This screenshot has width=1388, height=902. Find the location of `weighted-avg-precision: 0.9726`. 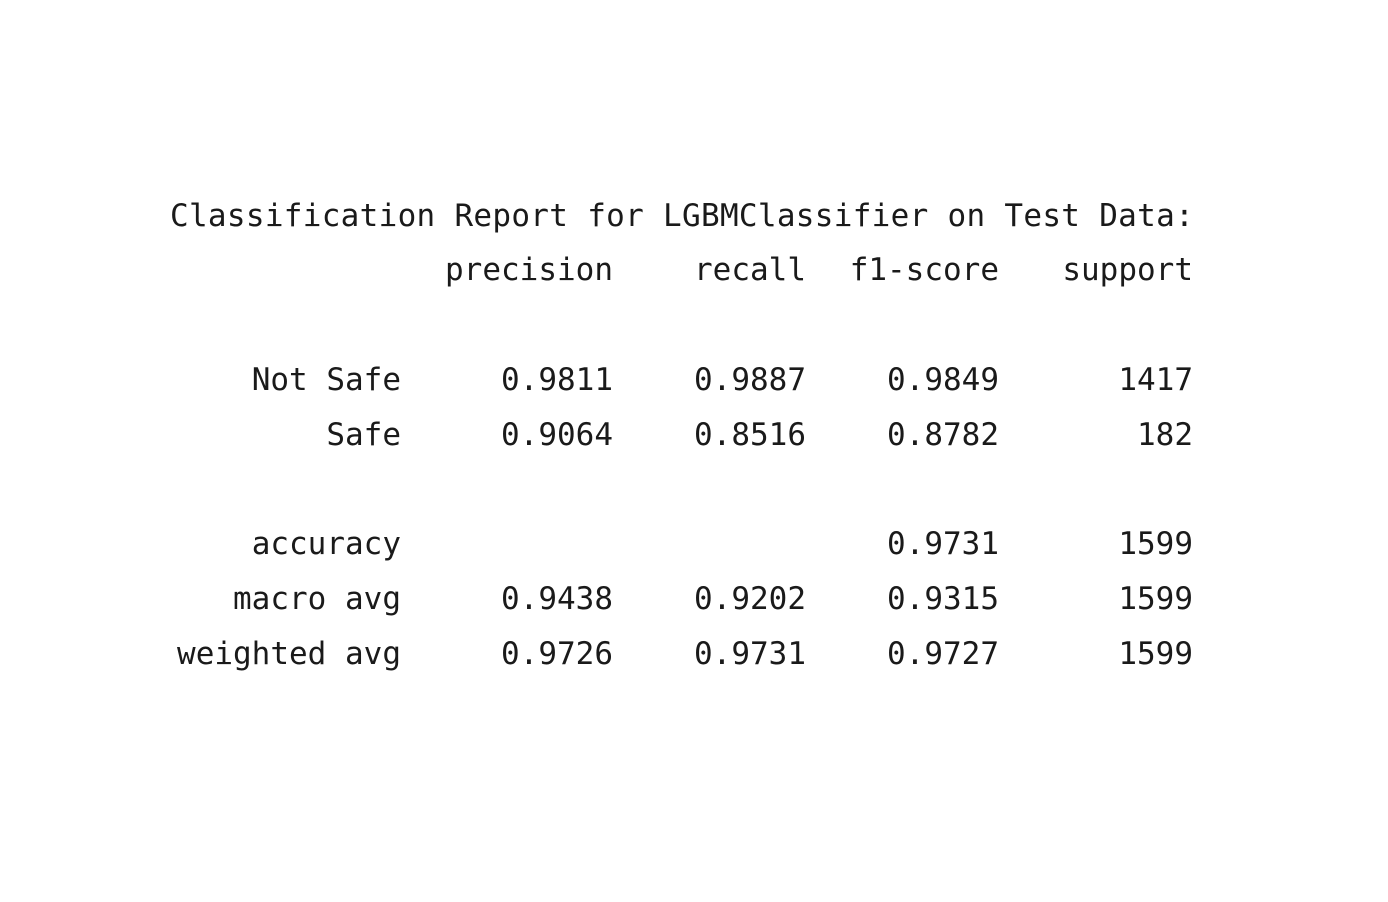

weighted-avg-precision: 0.9726 is located at coordinates (557, 654).